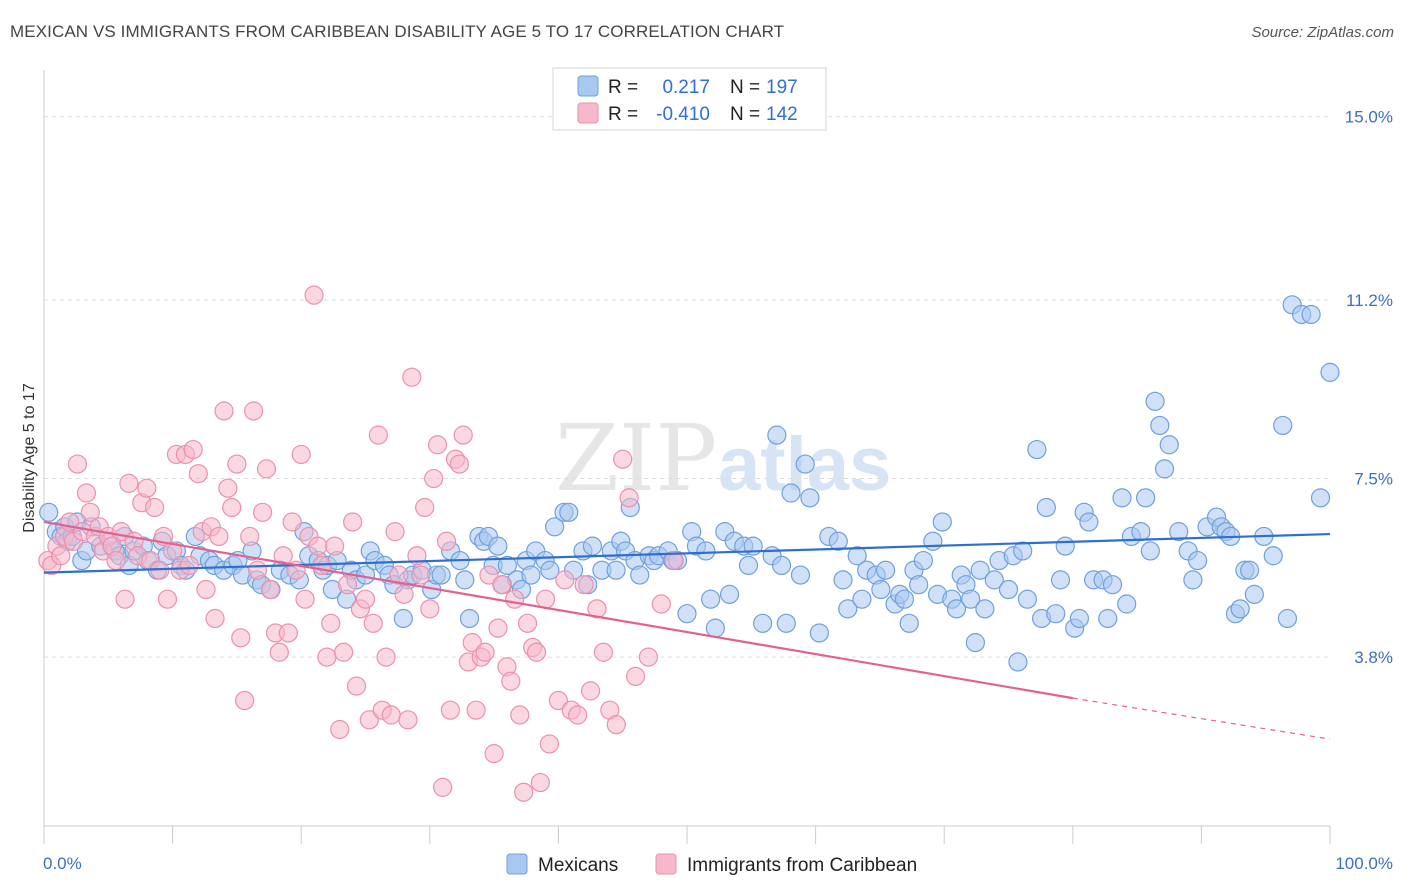 Image resolution: width=1406 pixels, height=892 pixels. I want to click on y-tick-label-3: 15.0%, so click(1369, 117).